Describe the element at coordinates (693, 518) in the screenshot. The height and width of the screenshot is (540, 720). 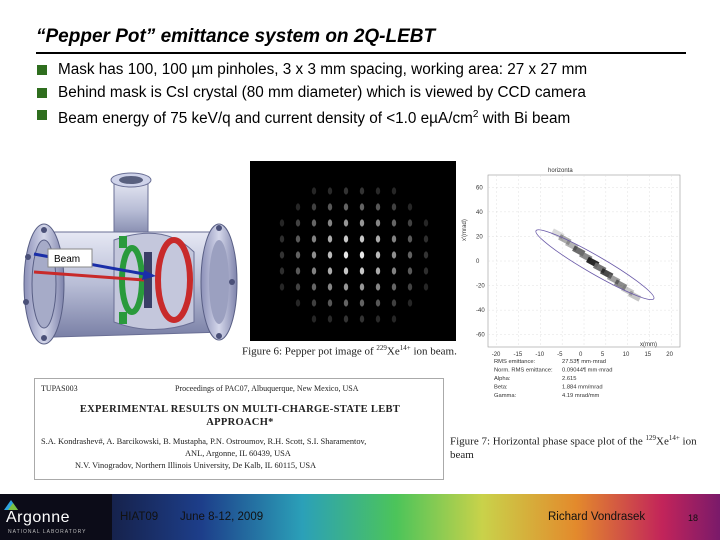
I see `footer-page-number: 18` at that location.